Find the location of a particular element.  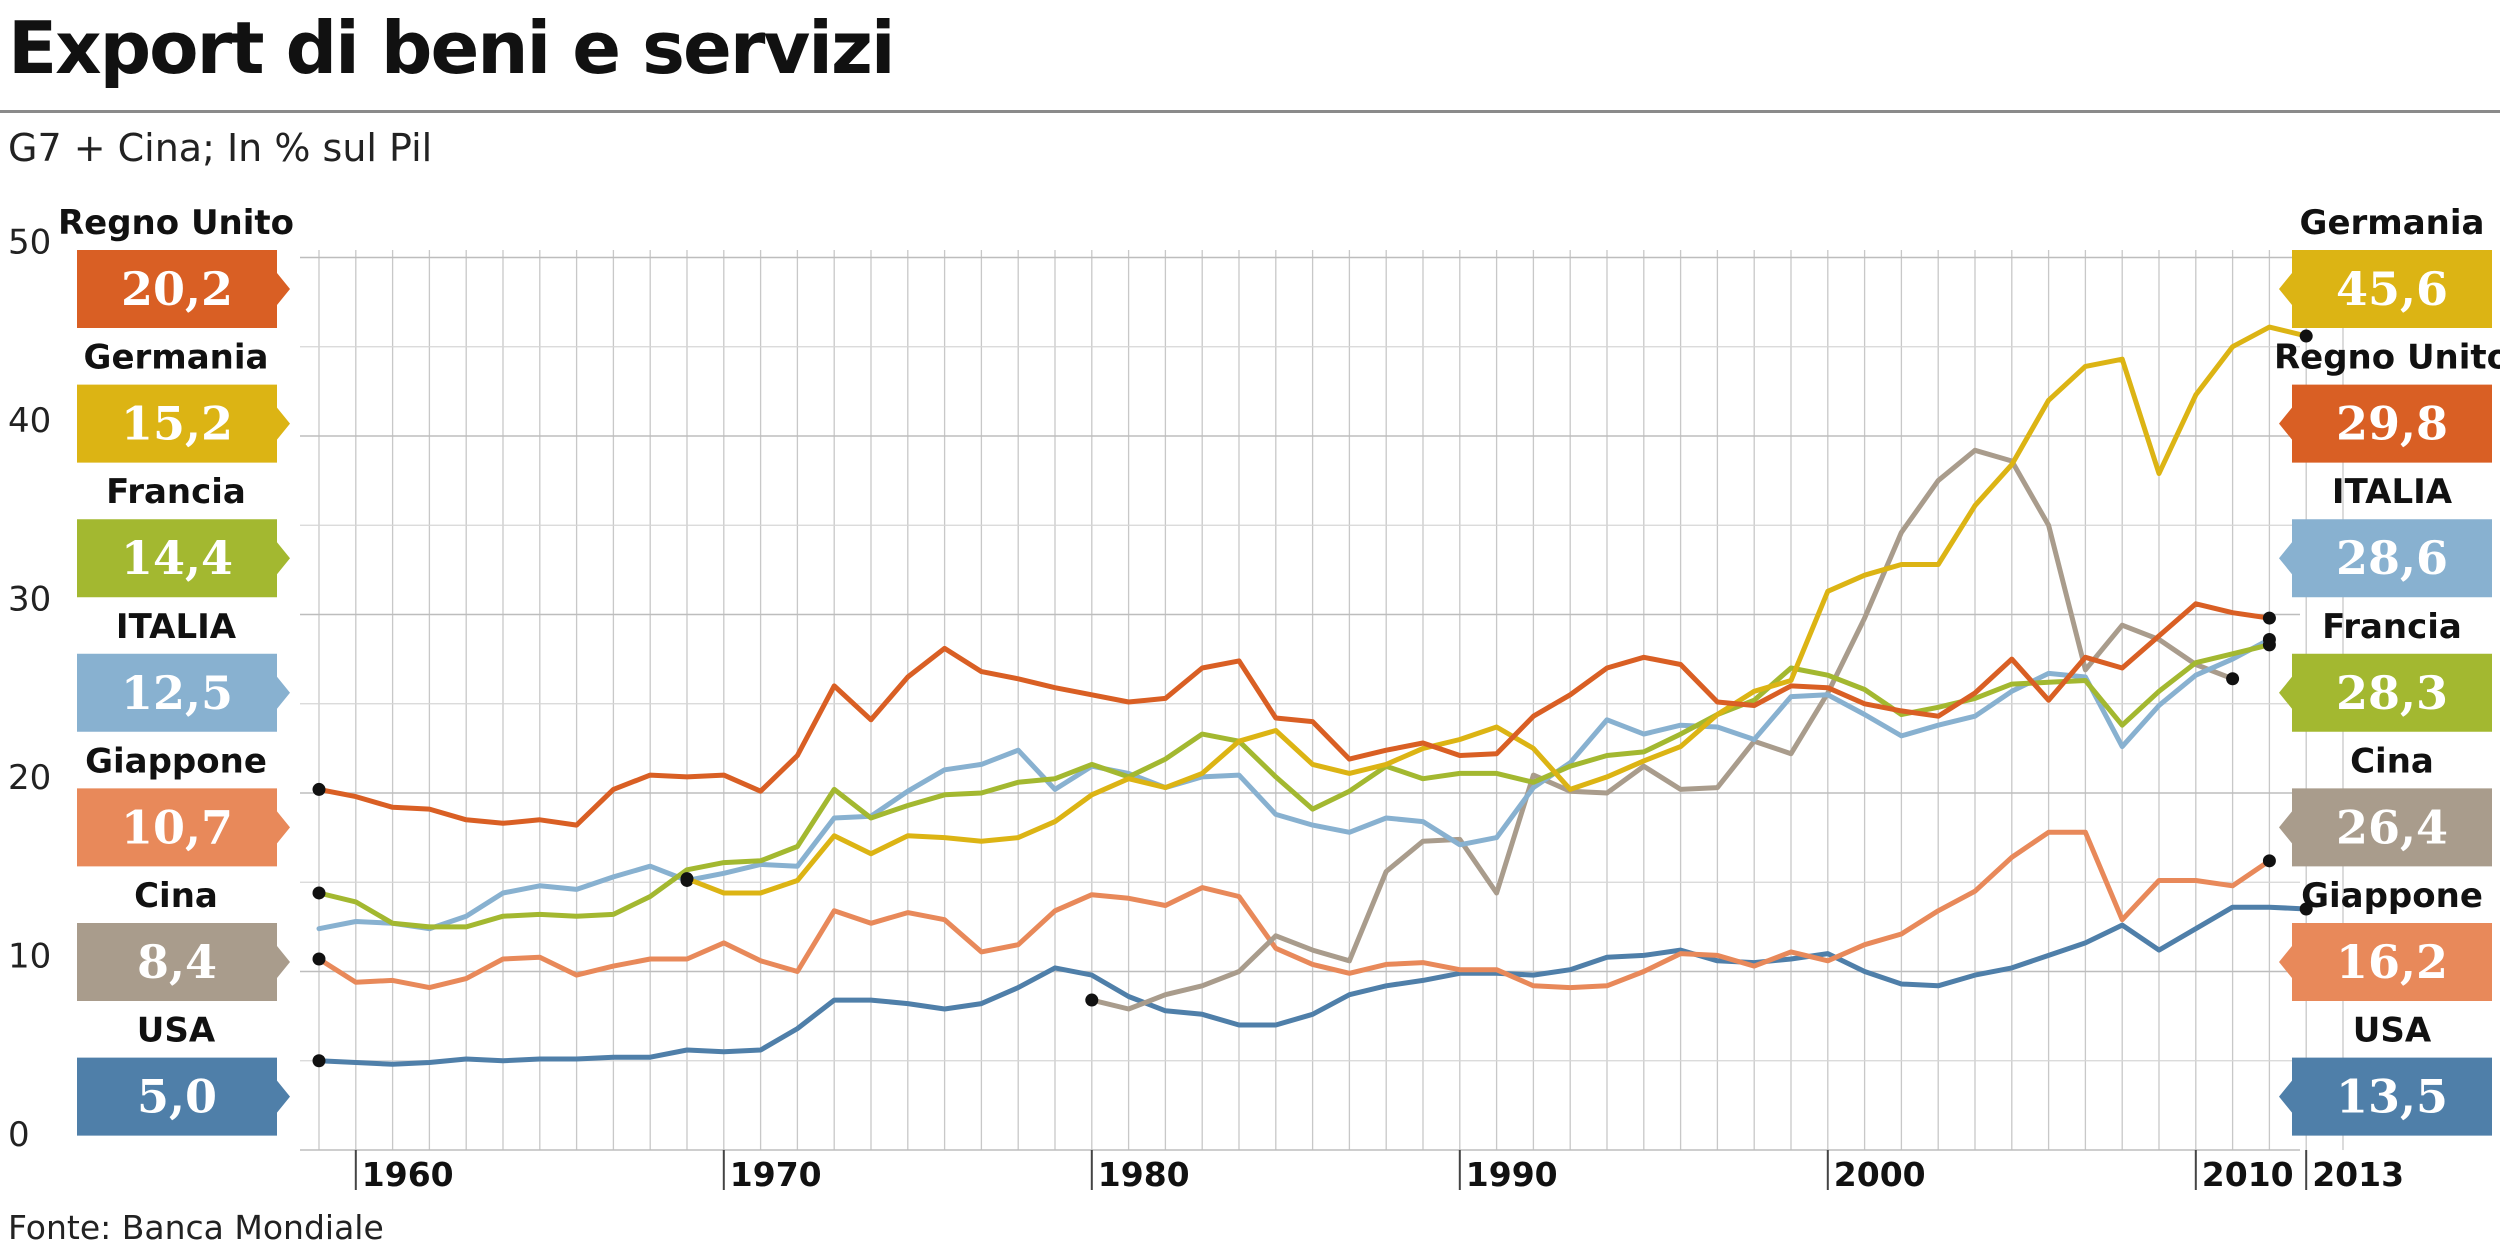

start-label-germania: Germania 15,2 is located at coordinates (183, 400).